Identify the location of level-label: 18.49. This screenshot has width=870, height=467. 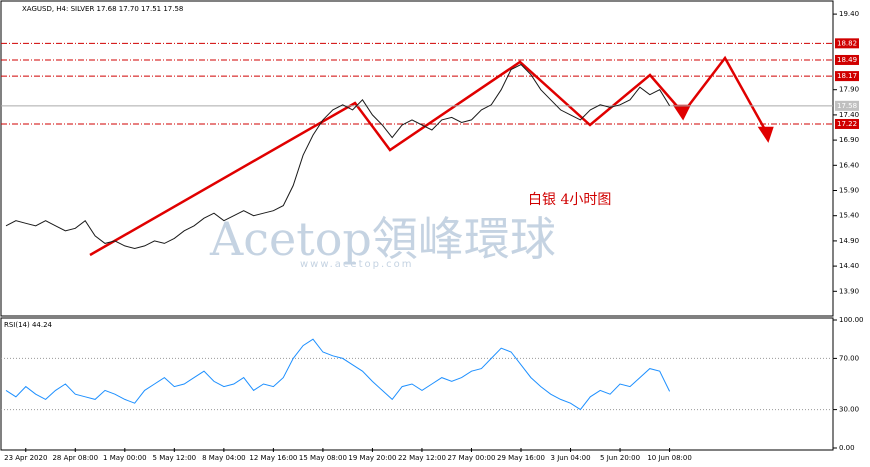
(847, 60).